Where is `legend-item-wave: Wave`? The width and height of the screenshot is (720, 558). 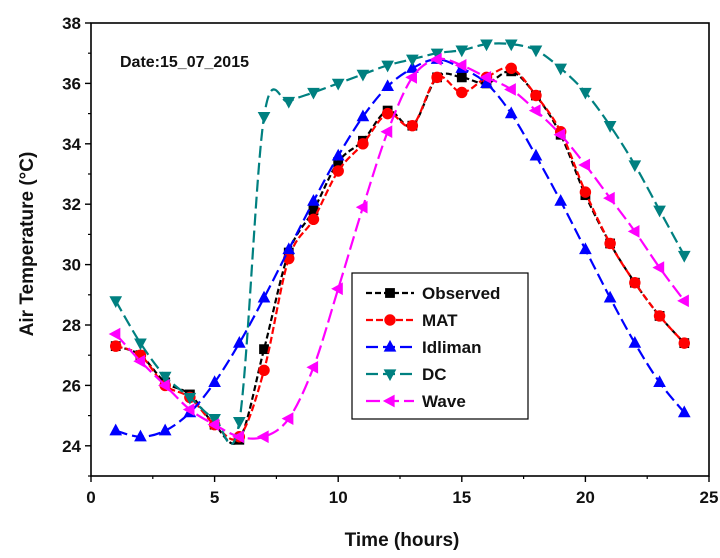
legend-item-wave: Wave is located at coordinates (416, 401).